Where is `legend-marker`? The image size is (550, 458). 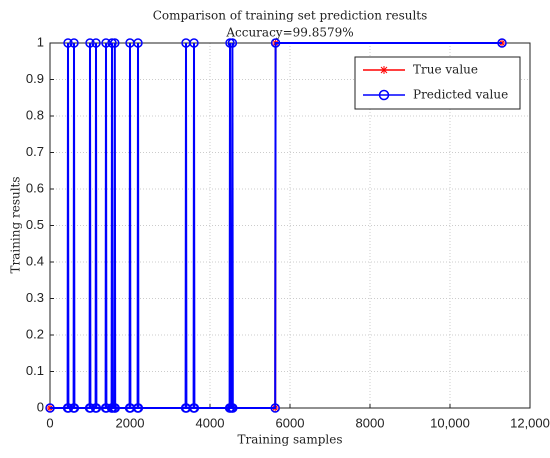 legend-marker is located at coordinates (384, 95).